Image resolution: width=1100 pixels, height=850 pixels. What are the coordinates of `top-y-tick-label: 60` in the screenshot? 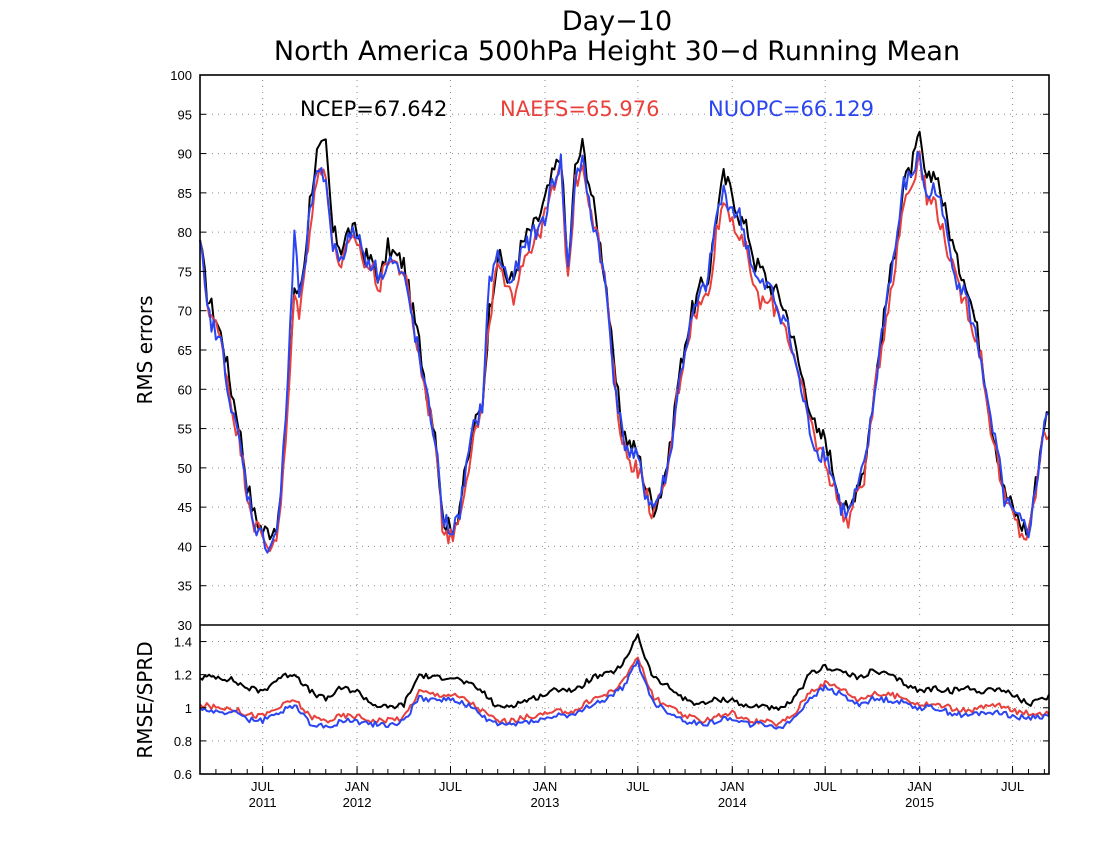 It's located at (185, 389).